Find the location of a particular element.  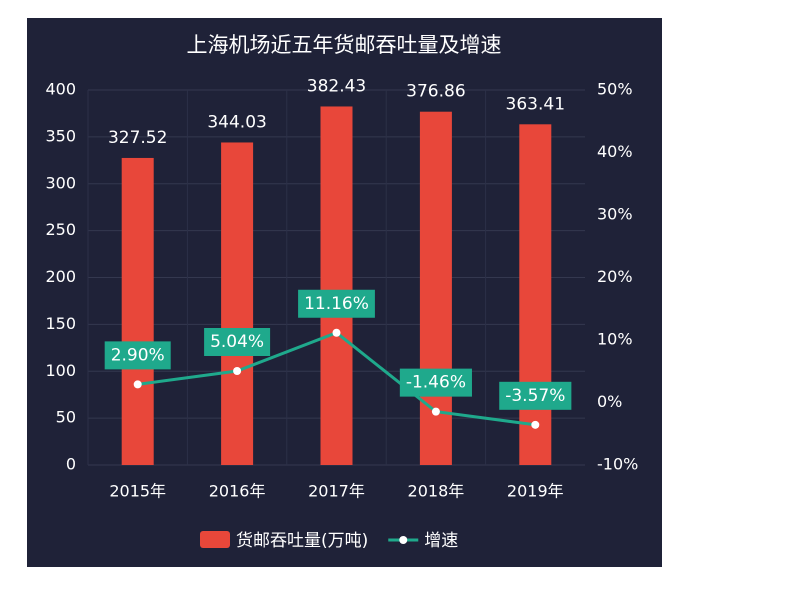

y-tick-label: 400 is located at coordinates (60, 89).